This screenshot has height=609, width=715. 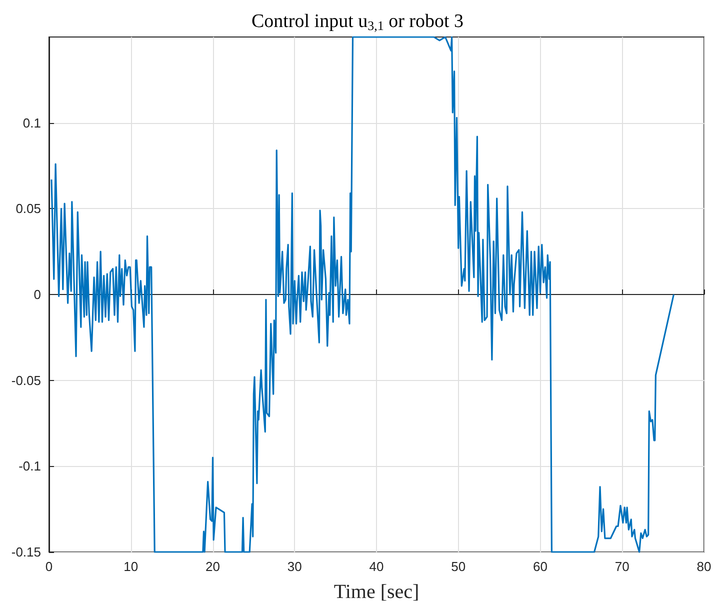 What do you see at coordinates (376, 566) in the screenshot?
I see `x-tick-label: 40` at bounding box center [376, 566].